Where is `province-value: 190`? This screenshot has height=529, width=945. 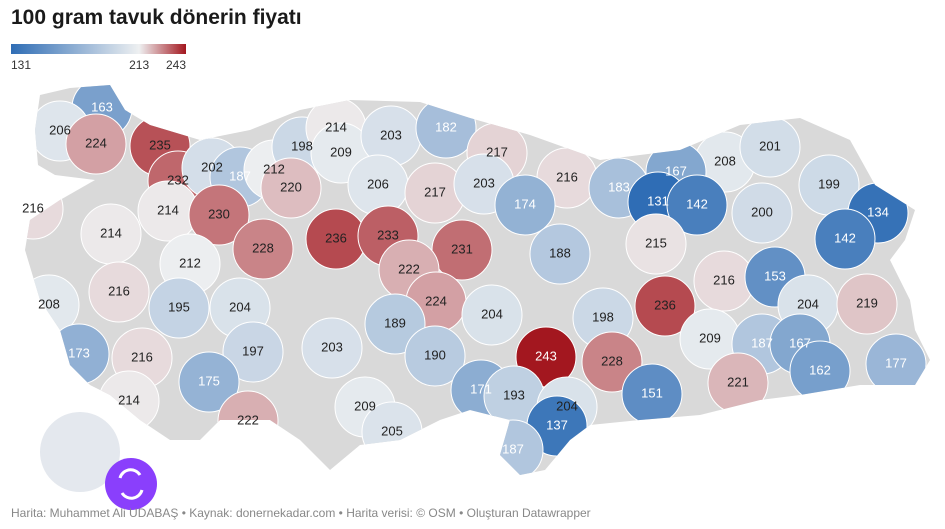 province-value: 190 is located at coordinates (435, 354).